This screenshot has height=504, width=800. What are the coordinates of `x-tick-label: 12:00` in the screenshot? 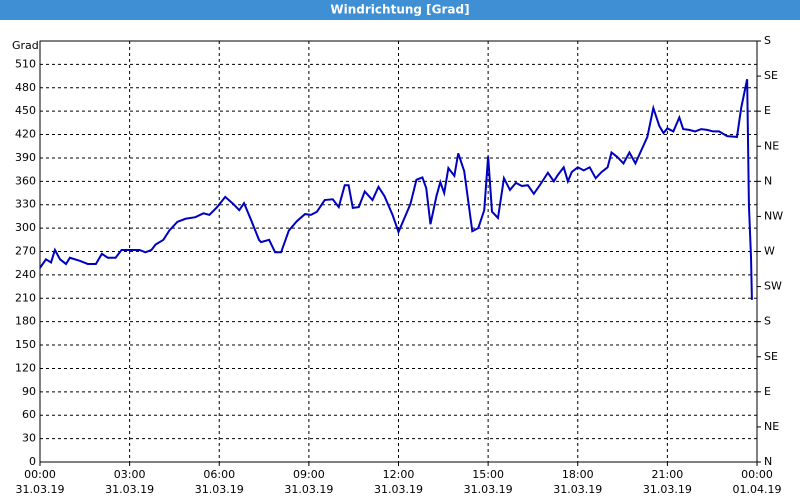 It's located at (399, 474).